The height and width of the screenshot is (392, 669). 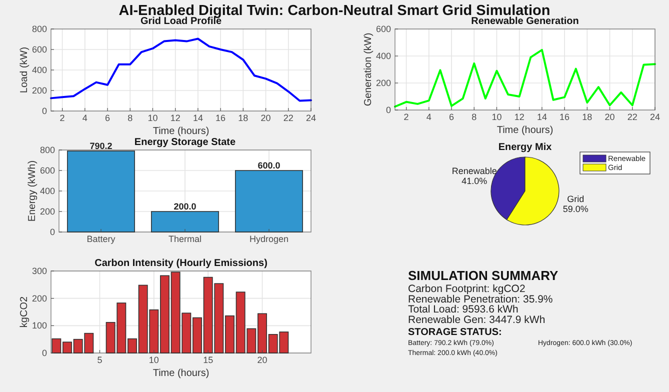 I want to click on slice-label: Grid, so click(x=575, y=199).